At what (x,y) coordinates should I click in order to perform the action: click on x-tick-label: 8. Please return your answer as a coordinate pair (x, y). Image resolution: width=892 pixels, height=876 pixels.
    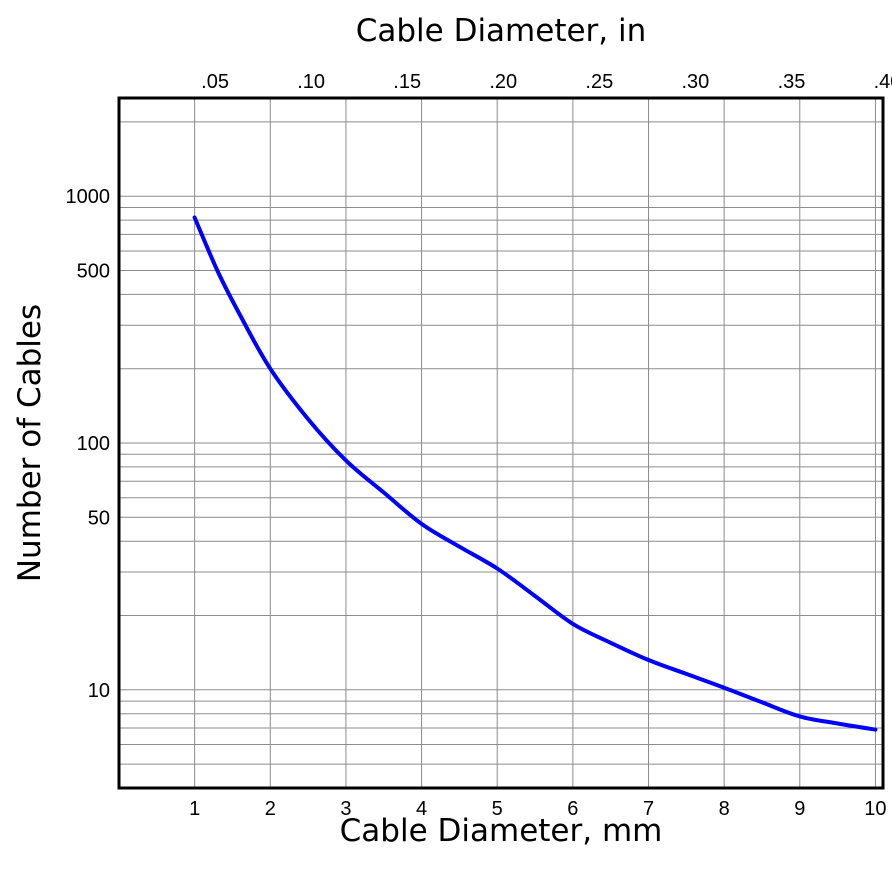
    Looking at the image, I should click on (724, 809).